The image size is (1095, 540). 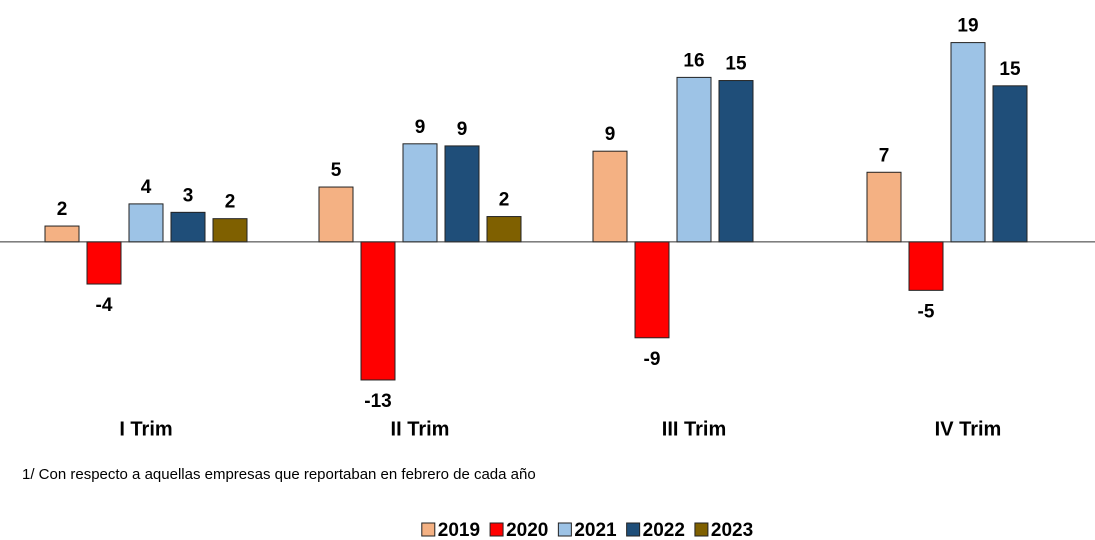 I want to click on legend-label: 2021, so click(x=595, y=530).